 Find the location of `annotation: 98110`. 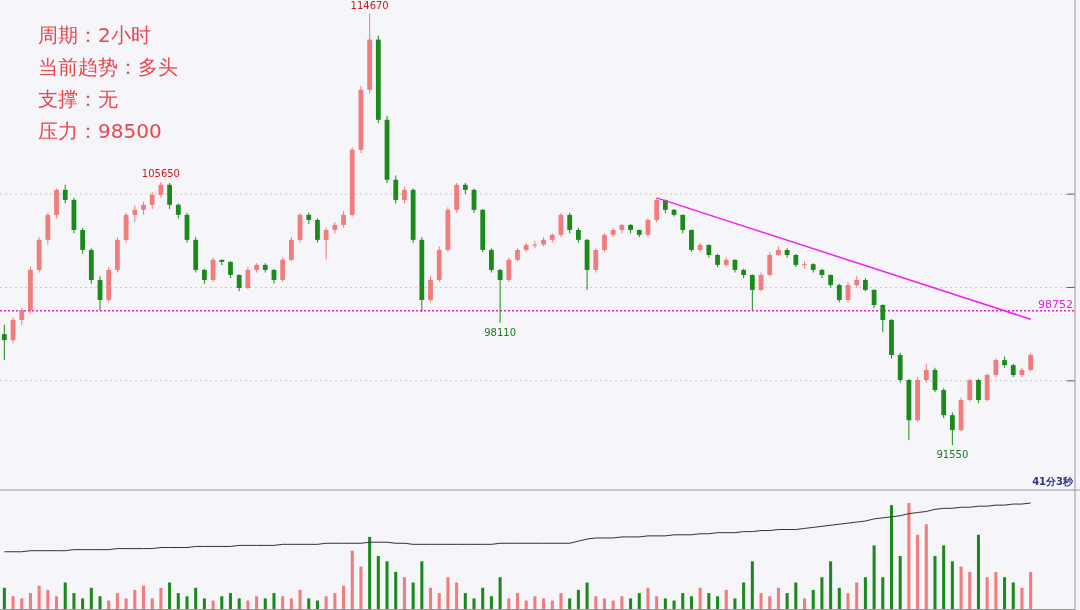

annotation: 98110 is located at coordinates (500, 332).